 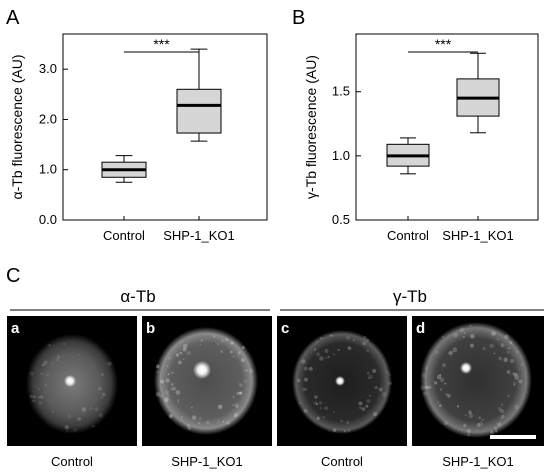 I want to click on box-iqr, so click(x=199, y=111).